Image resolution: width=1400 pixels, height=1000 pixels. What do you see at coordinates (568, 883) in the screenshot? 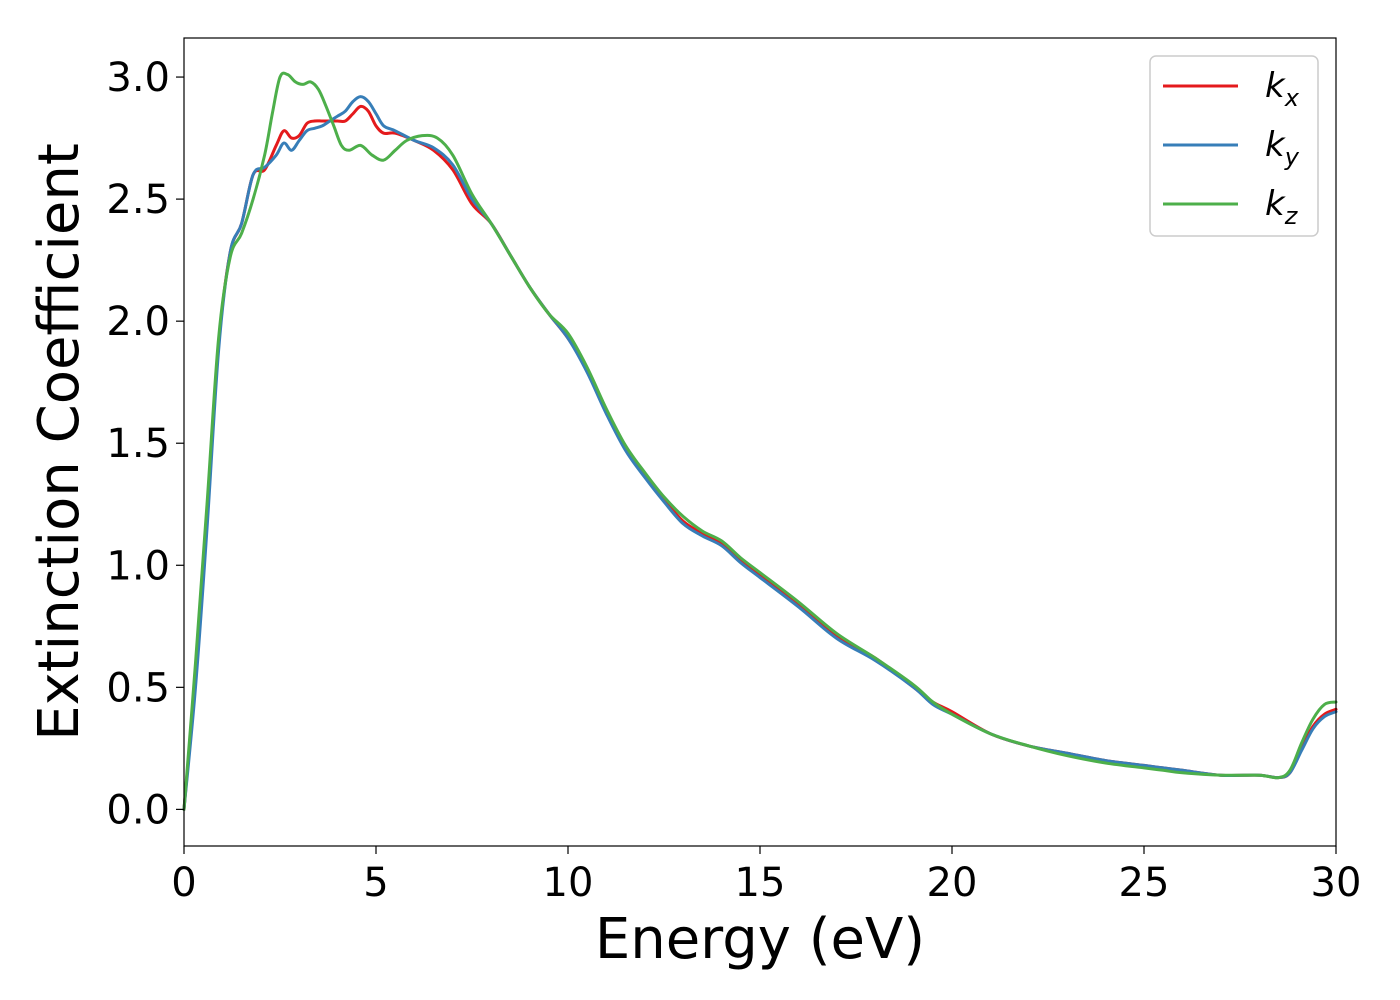
I see `x-tick-label: 10` at bounding box center [568, 883].